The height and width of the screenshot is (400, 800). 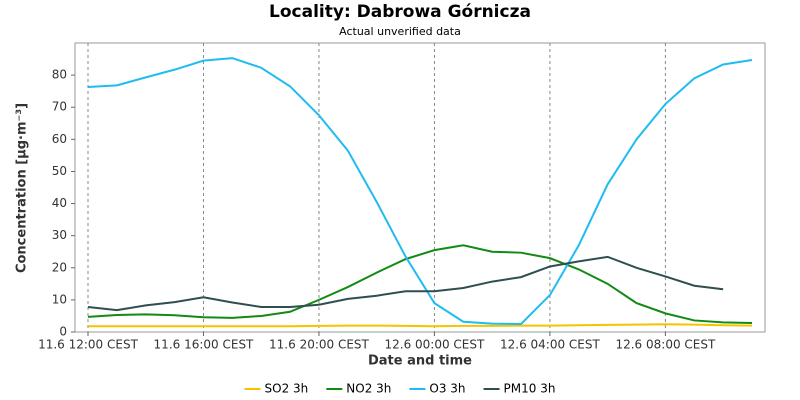 I want to click on y-tick-label: 70, so click(x=59, y=107).